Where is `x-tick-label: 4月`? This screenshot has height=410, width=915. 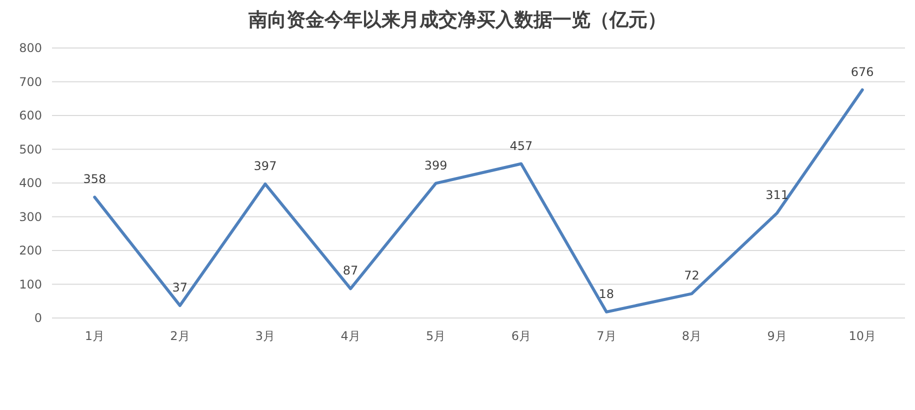
x-tick-label: 4月 is located at coordinates (350, 336).